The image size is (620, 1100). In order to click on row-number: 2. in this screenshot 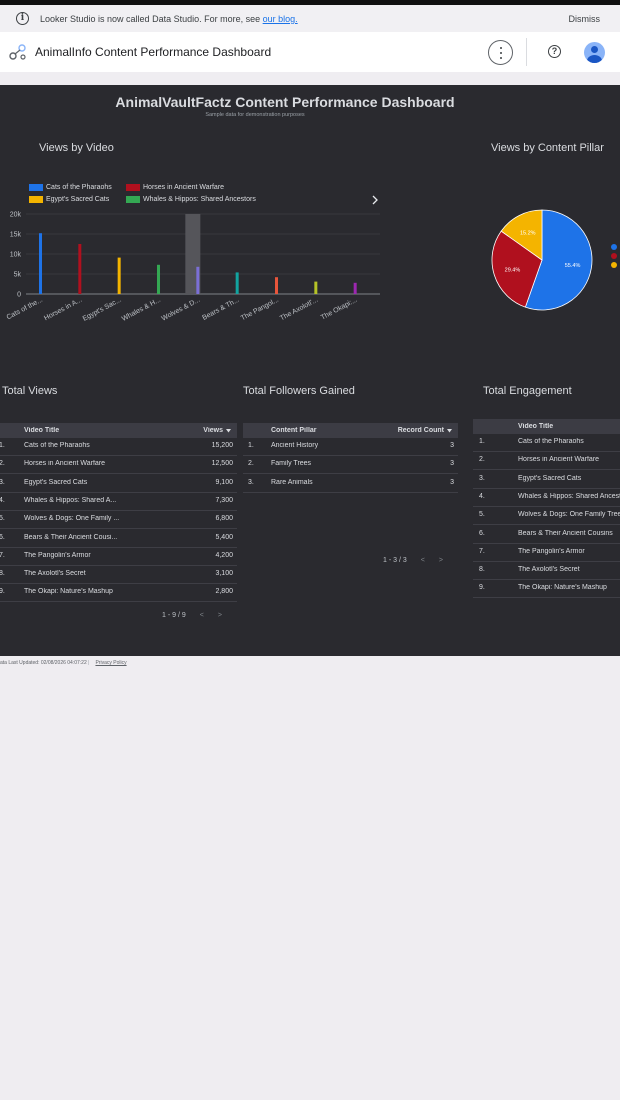, I will do `click(251, 464)`.